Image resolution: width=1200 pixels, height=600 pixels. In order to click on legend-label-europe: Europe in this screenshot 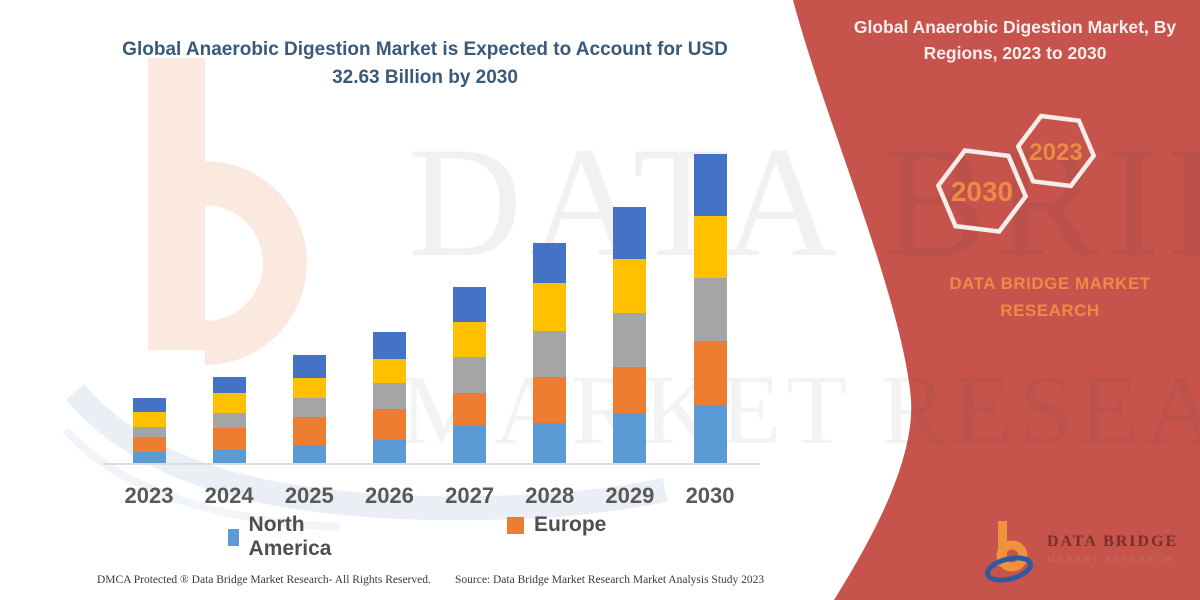, I will do `click(570, 524)`.